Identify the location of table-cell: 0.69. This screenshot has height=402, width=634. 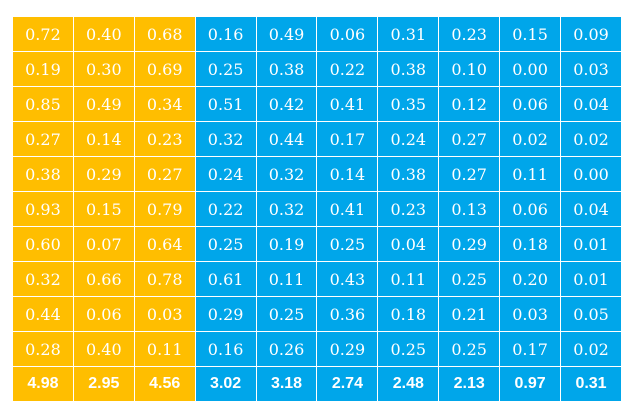
(164, 69).